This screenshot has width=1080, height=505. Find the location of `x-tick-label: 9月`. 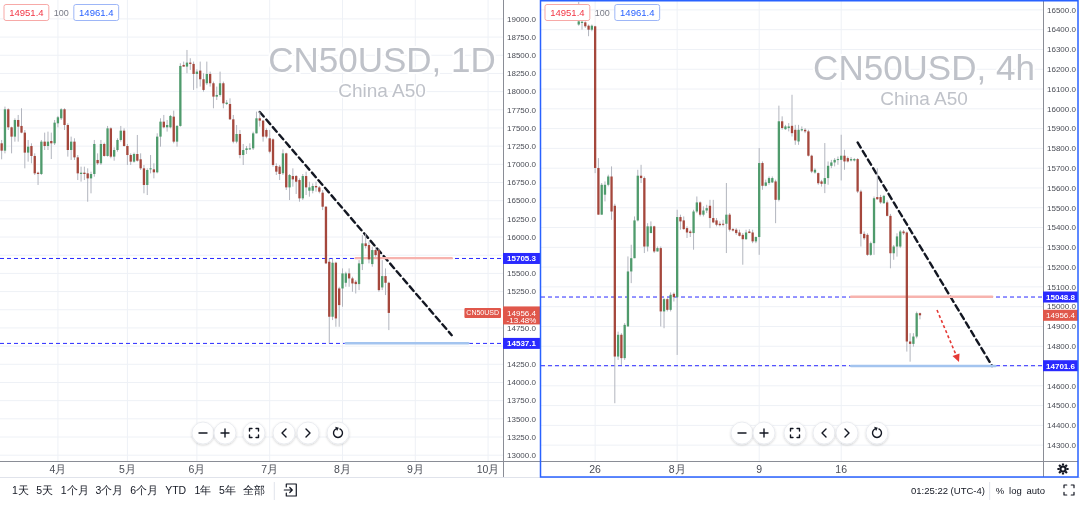

x-tick-label: 9月 is located at coordinates (415, 469).